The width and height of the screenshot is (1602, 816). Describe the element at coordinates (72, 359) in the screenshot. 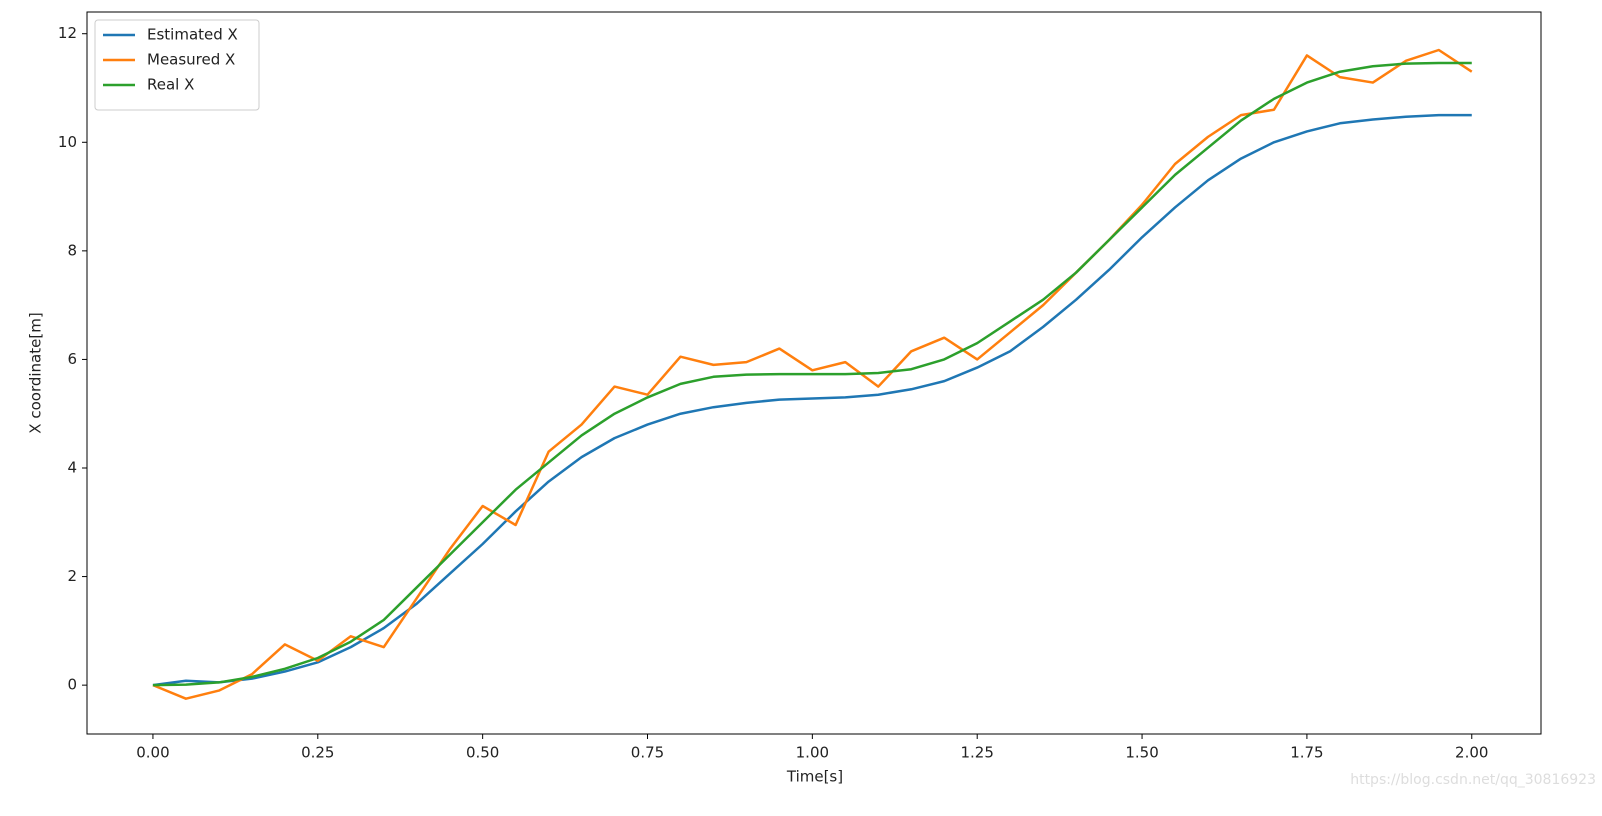

I see `y-tick-label: 6` at that location.